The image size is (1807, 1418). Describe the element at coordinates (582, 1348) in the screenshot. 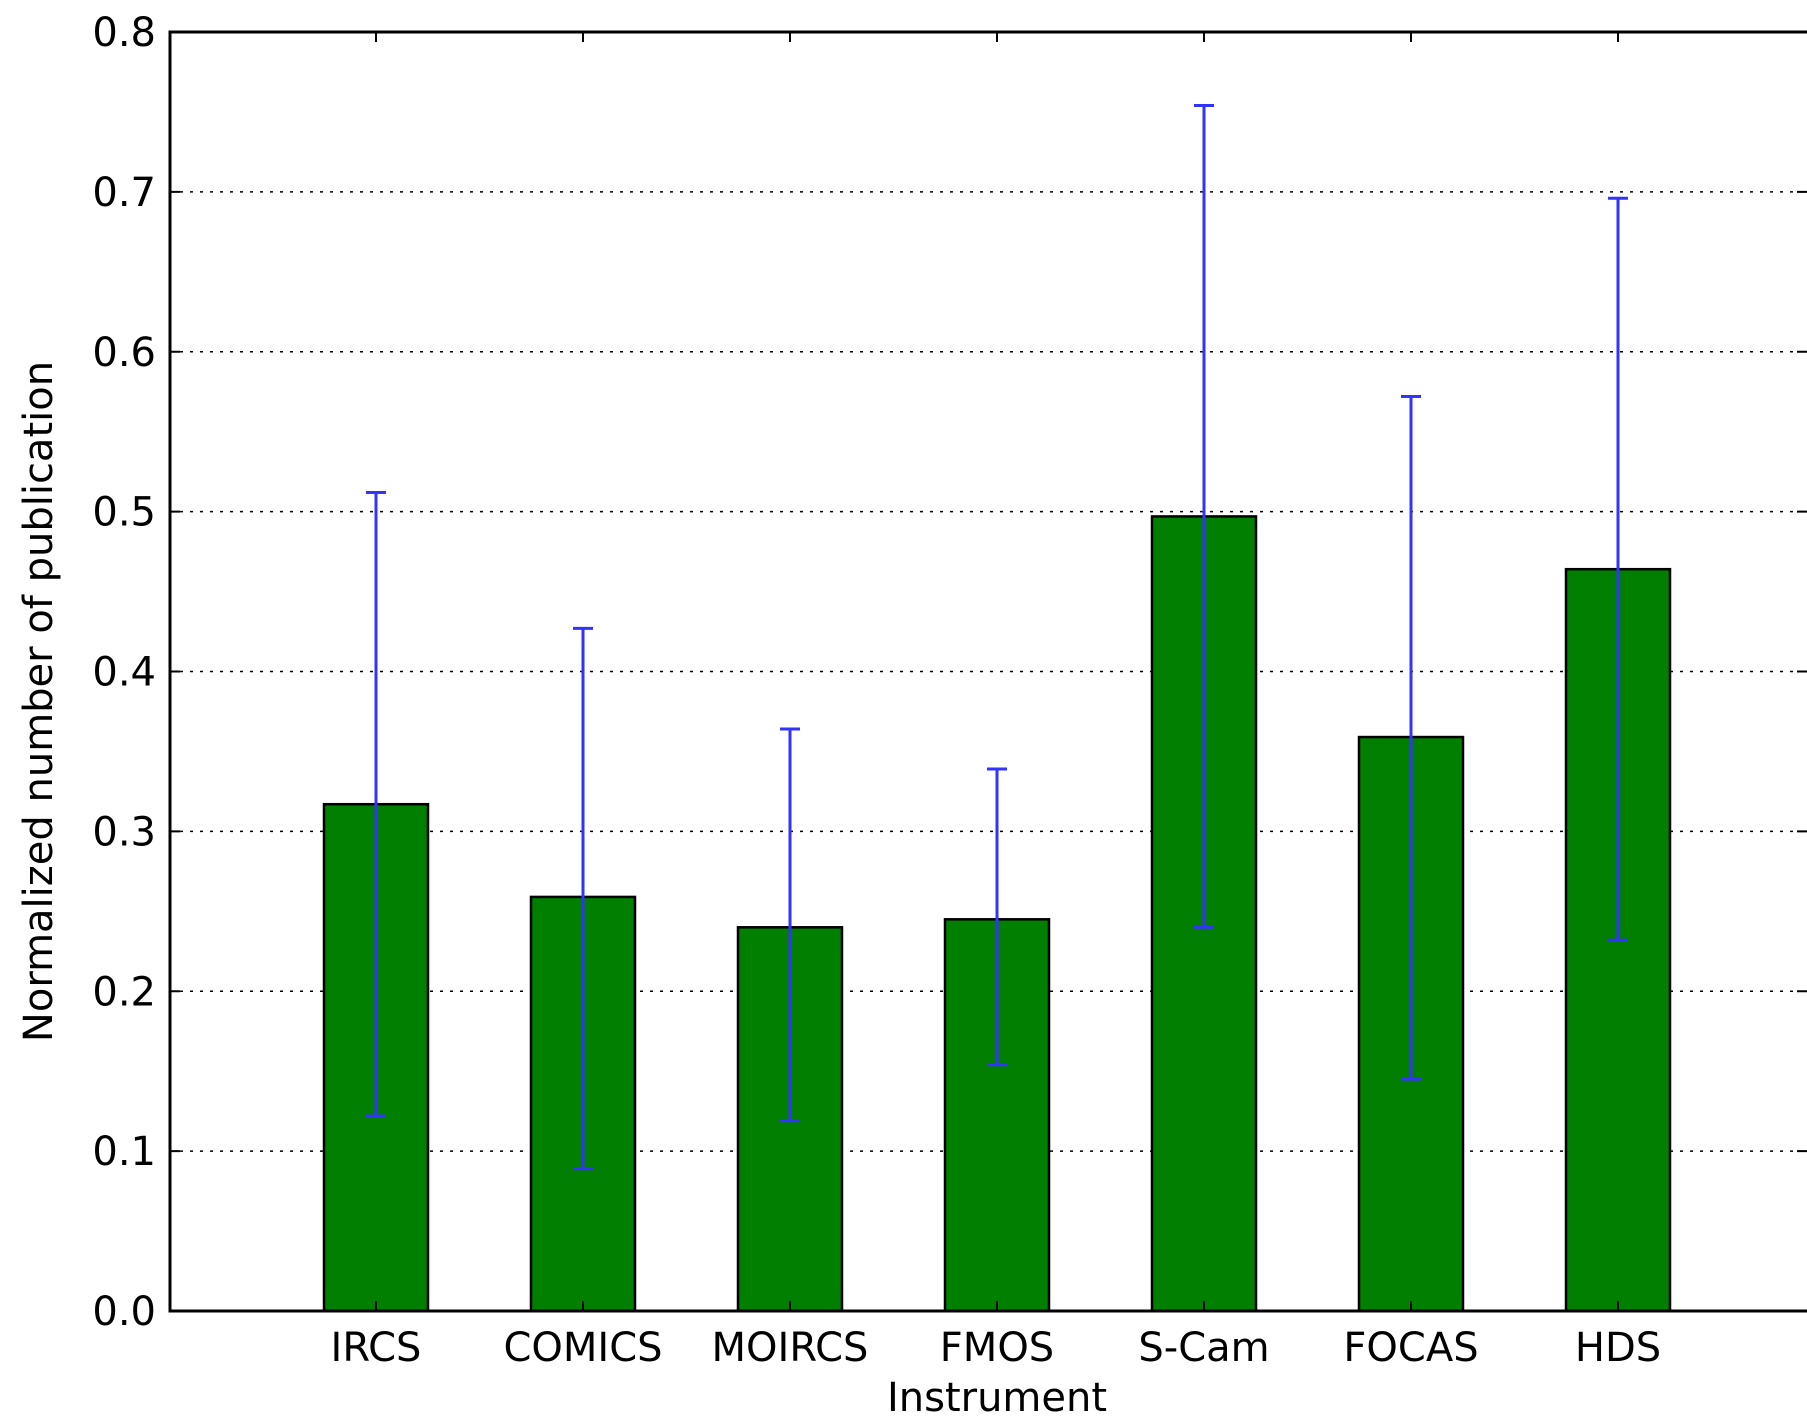

I see `x-tick-label-comics: COMICS` at that location.